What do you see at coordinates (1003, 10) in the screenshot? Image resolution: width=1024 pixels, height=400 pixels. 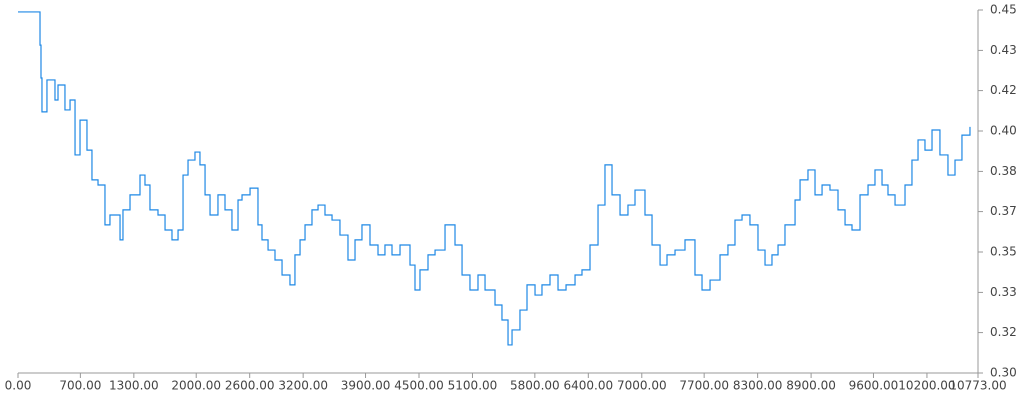 I see `y-tick-label: 0.45` at bounding box center [1003, 10].